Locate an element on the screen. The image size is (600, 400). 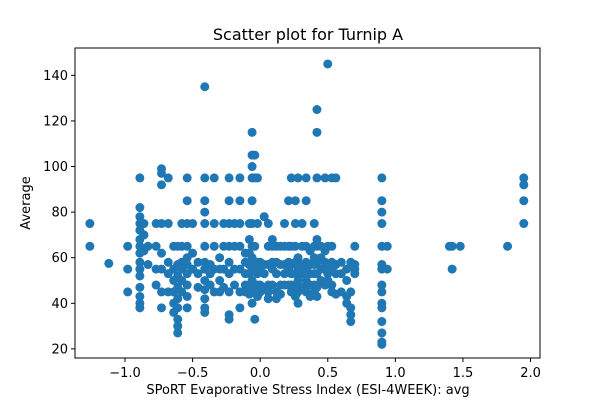
y-tick-label: 100 is located at coordinates (55, 167).